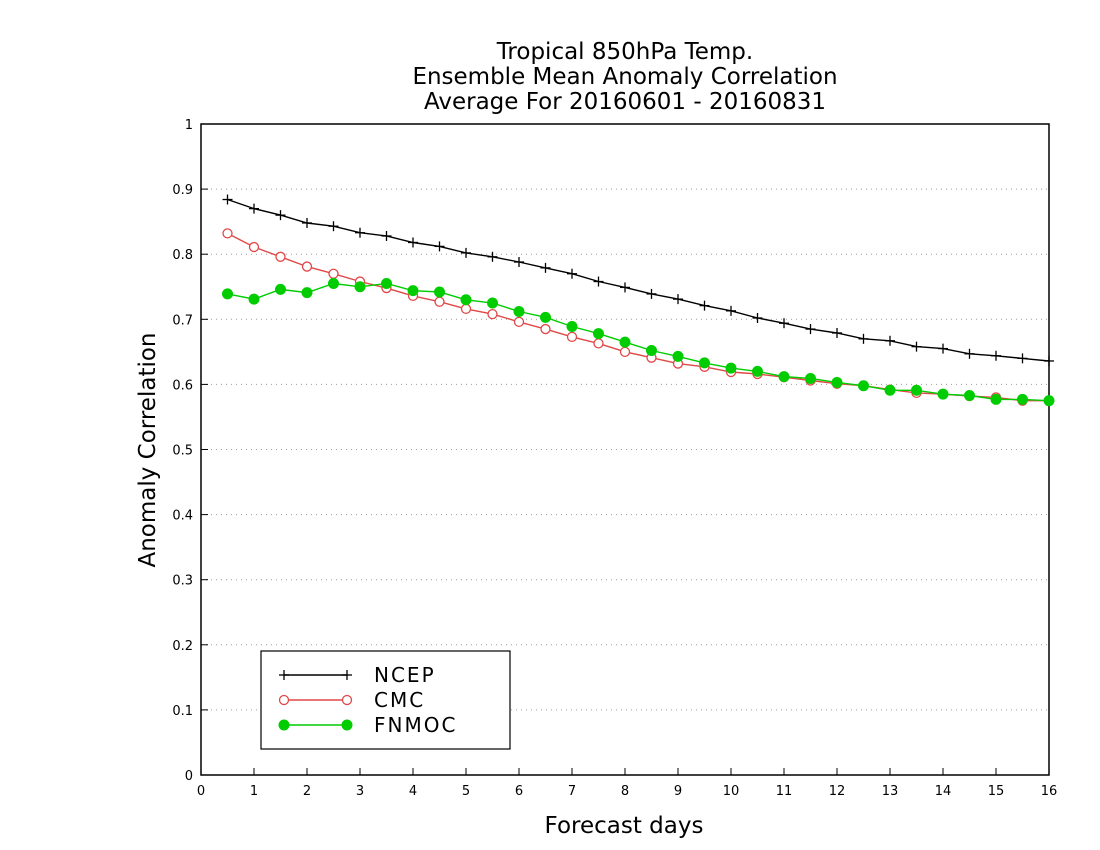 Image resolution: width=1100 pixels, height=850 pixels. Describe the element at coordinates (182, 255) in the screenshot. I see `y-tick-label: 0.8` at that location.